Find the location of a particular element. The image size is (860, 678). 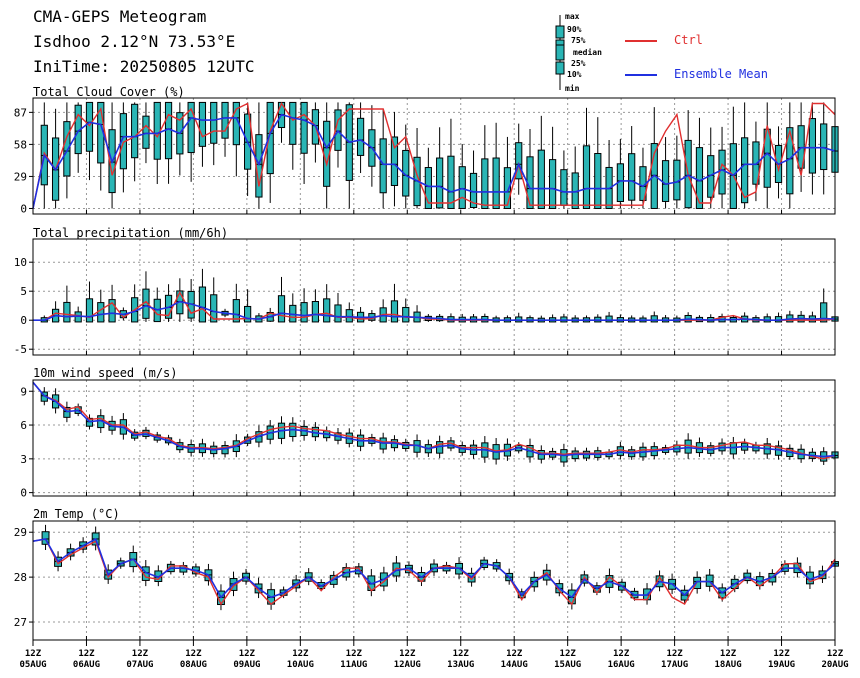

x-tick-date: 19AUG is located at coordinates (781, 665).